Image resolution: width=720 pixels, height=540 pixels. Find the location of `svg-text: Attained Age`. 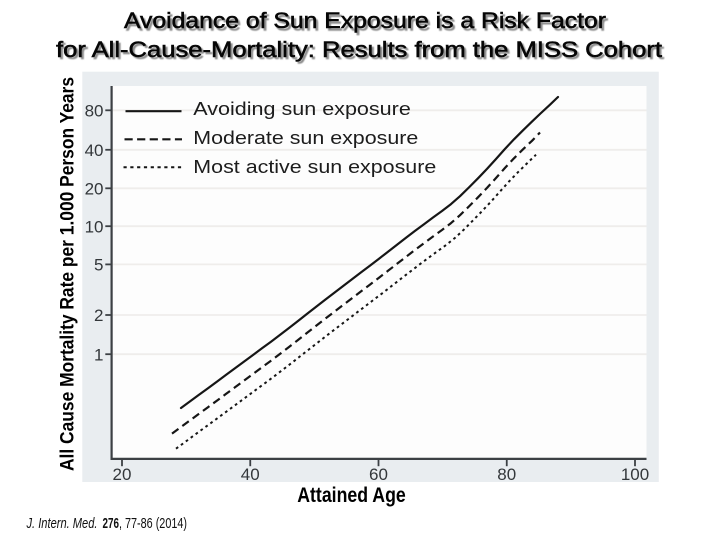

svg-text: Attained Age is located at coordinates (351, 494).